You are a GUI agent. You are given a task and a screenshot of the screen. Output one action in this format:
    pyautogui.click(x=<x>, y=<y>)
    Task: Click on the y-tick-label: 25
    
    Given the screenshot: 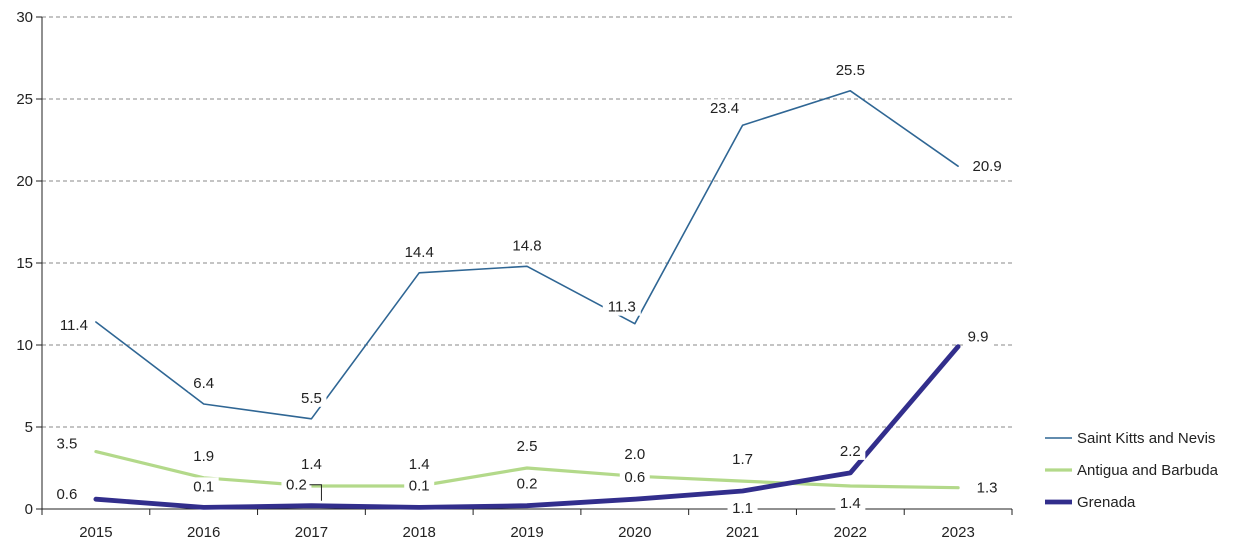 What is the action you would take?
    pyautogui.click(x=24, y=99)
    